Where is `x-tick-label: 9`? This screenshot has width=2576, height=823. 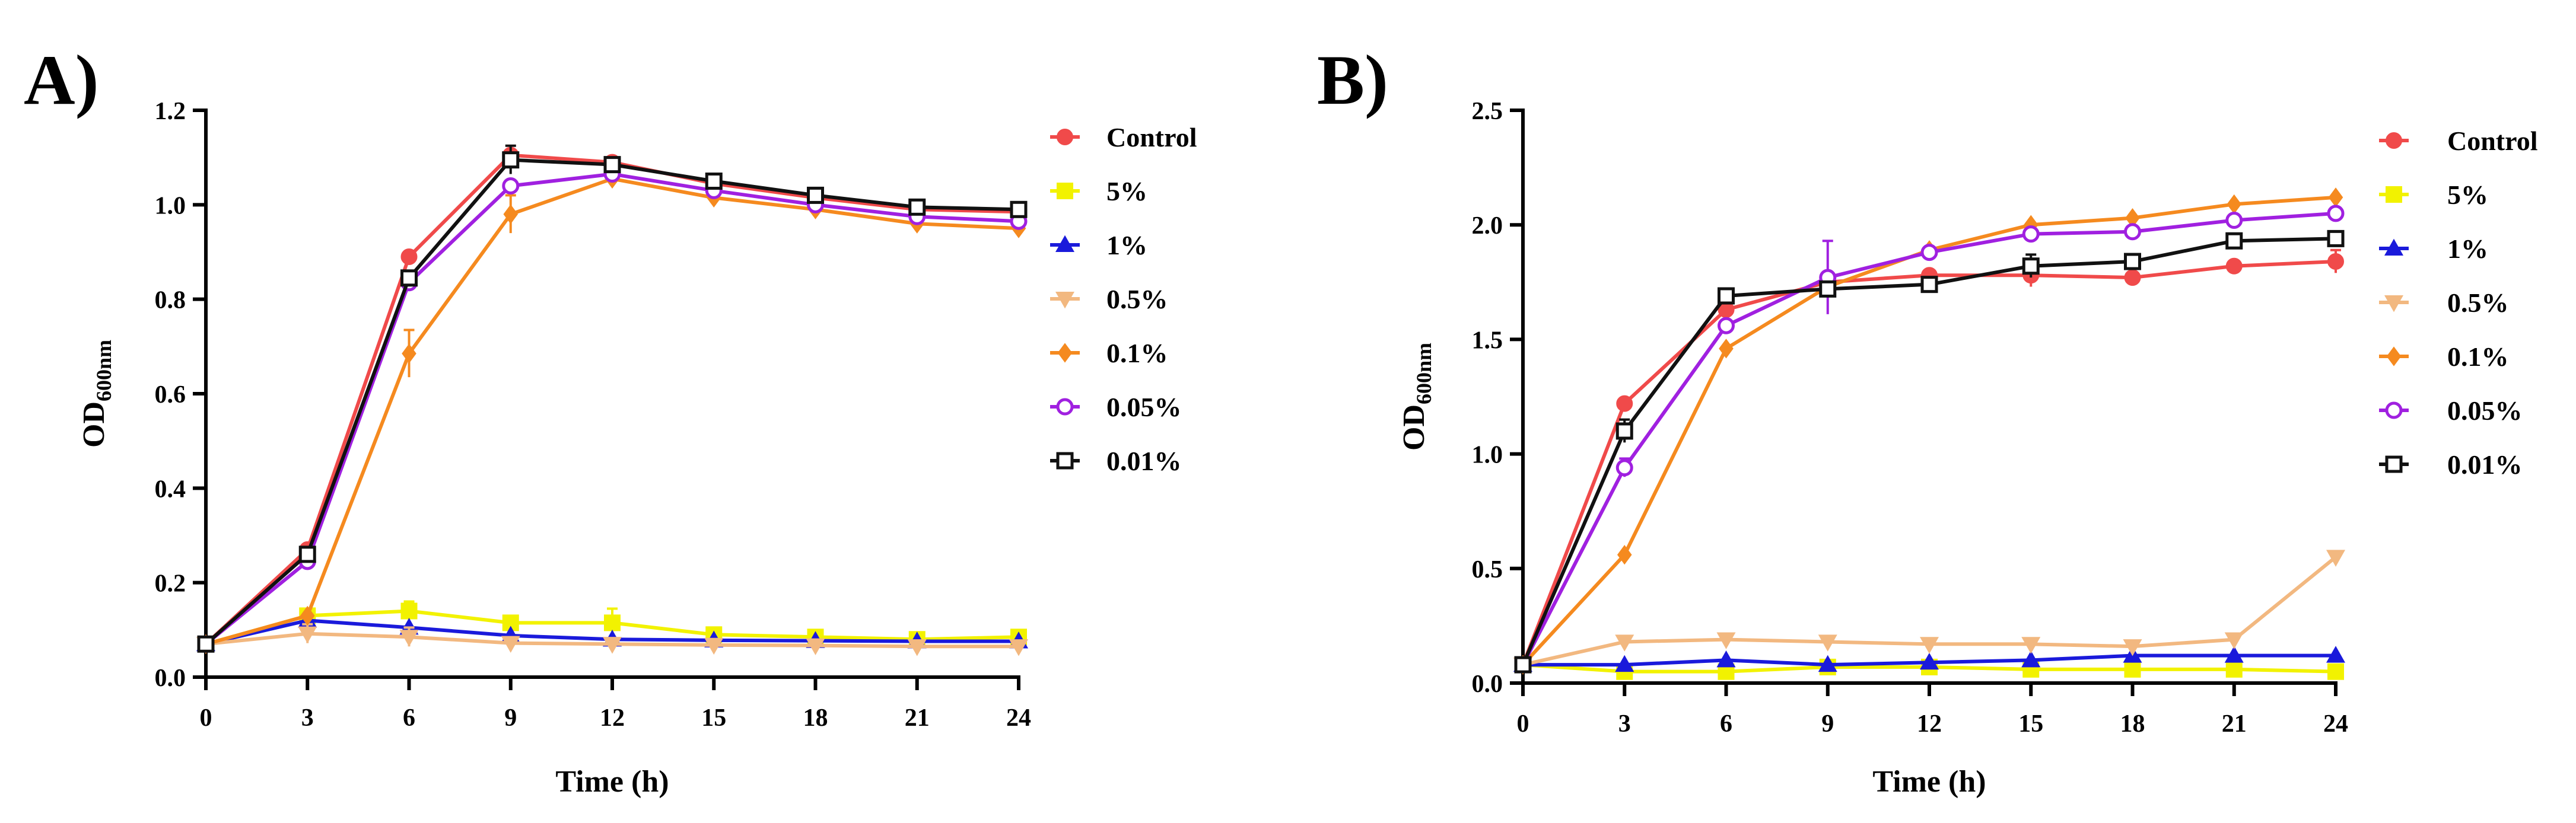
x-tick-label: 9 is located at coordinates (1827, 724).